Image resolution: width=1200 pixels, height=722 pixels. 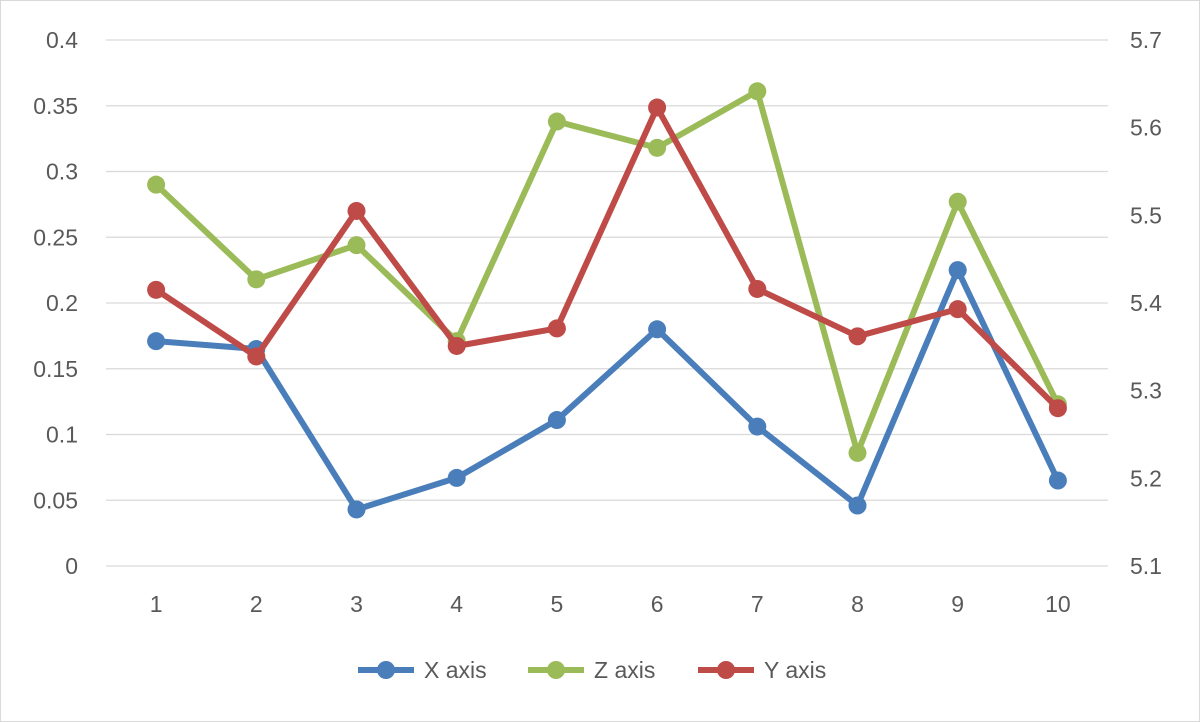 I want to click on left-tick-label: 0.15, so click(x=55, y=369).